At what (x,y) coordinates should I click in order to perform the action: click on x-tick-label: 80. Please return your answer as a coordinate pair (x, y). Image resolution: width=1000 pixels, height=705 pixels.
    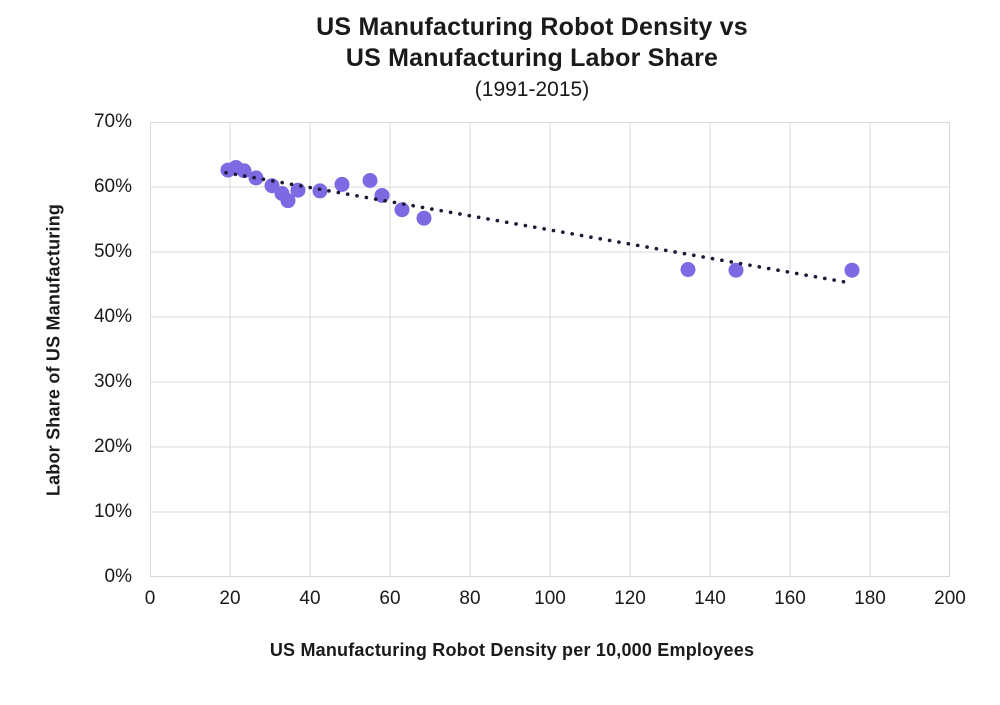
    Looking at the image, I should click on (470, 598).